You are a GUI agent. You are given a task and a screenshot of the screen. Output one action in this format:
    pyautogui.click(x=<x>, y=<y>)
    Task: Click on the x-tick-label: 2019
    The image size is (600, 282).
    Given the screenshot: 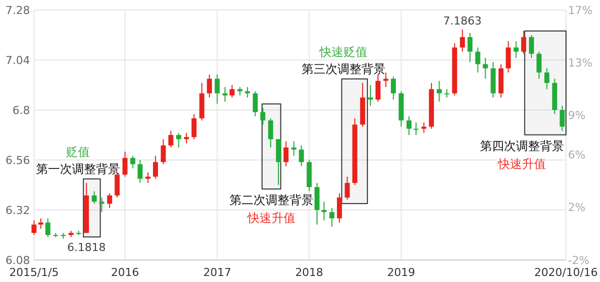 What is the action you would take?
    pyautogui.click(x=401, y=272)
    